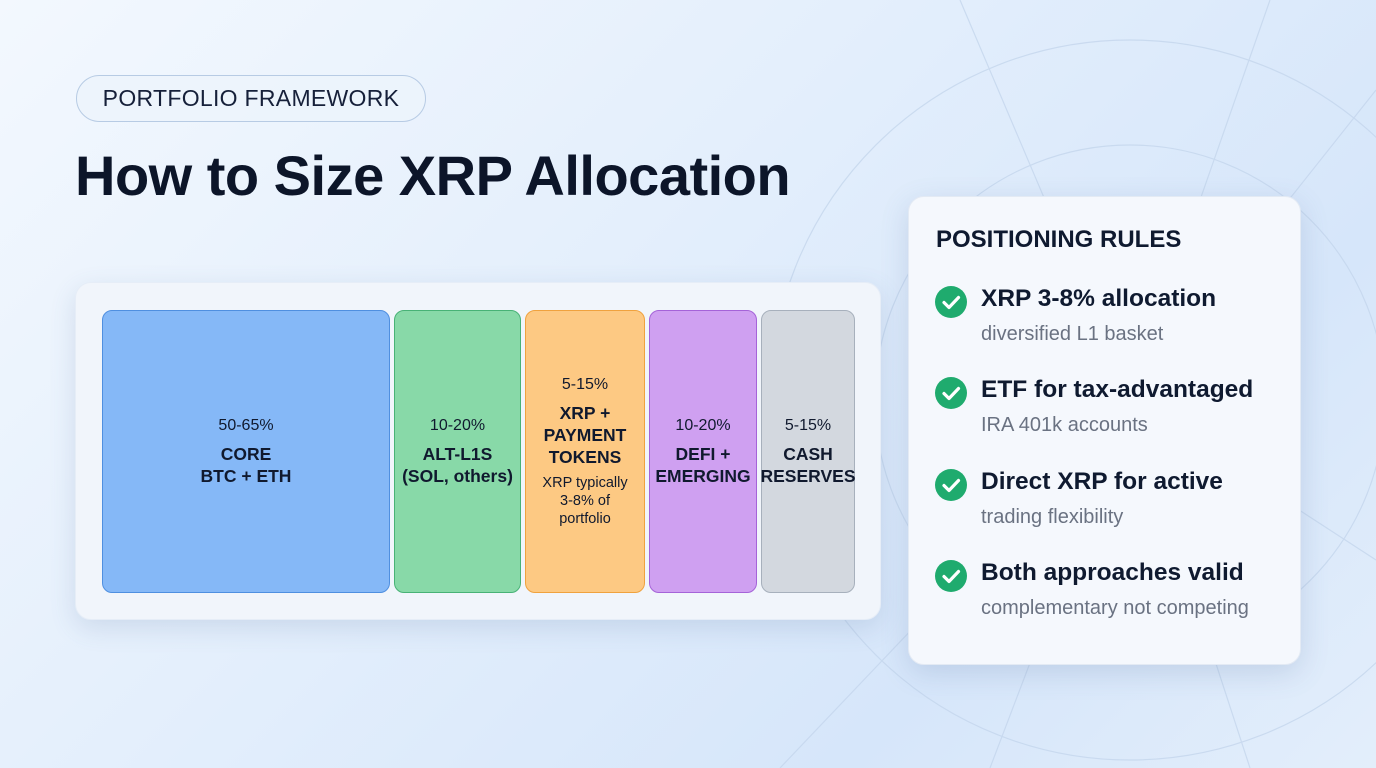  Describe the element at coordinates (246, 425) in the screenshot. I see `segment-core-percent: 50-65%` at that location.